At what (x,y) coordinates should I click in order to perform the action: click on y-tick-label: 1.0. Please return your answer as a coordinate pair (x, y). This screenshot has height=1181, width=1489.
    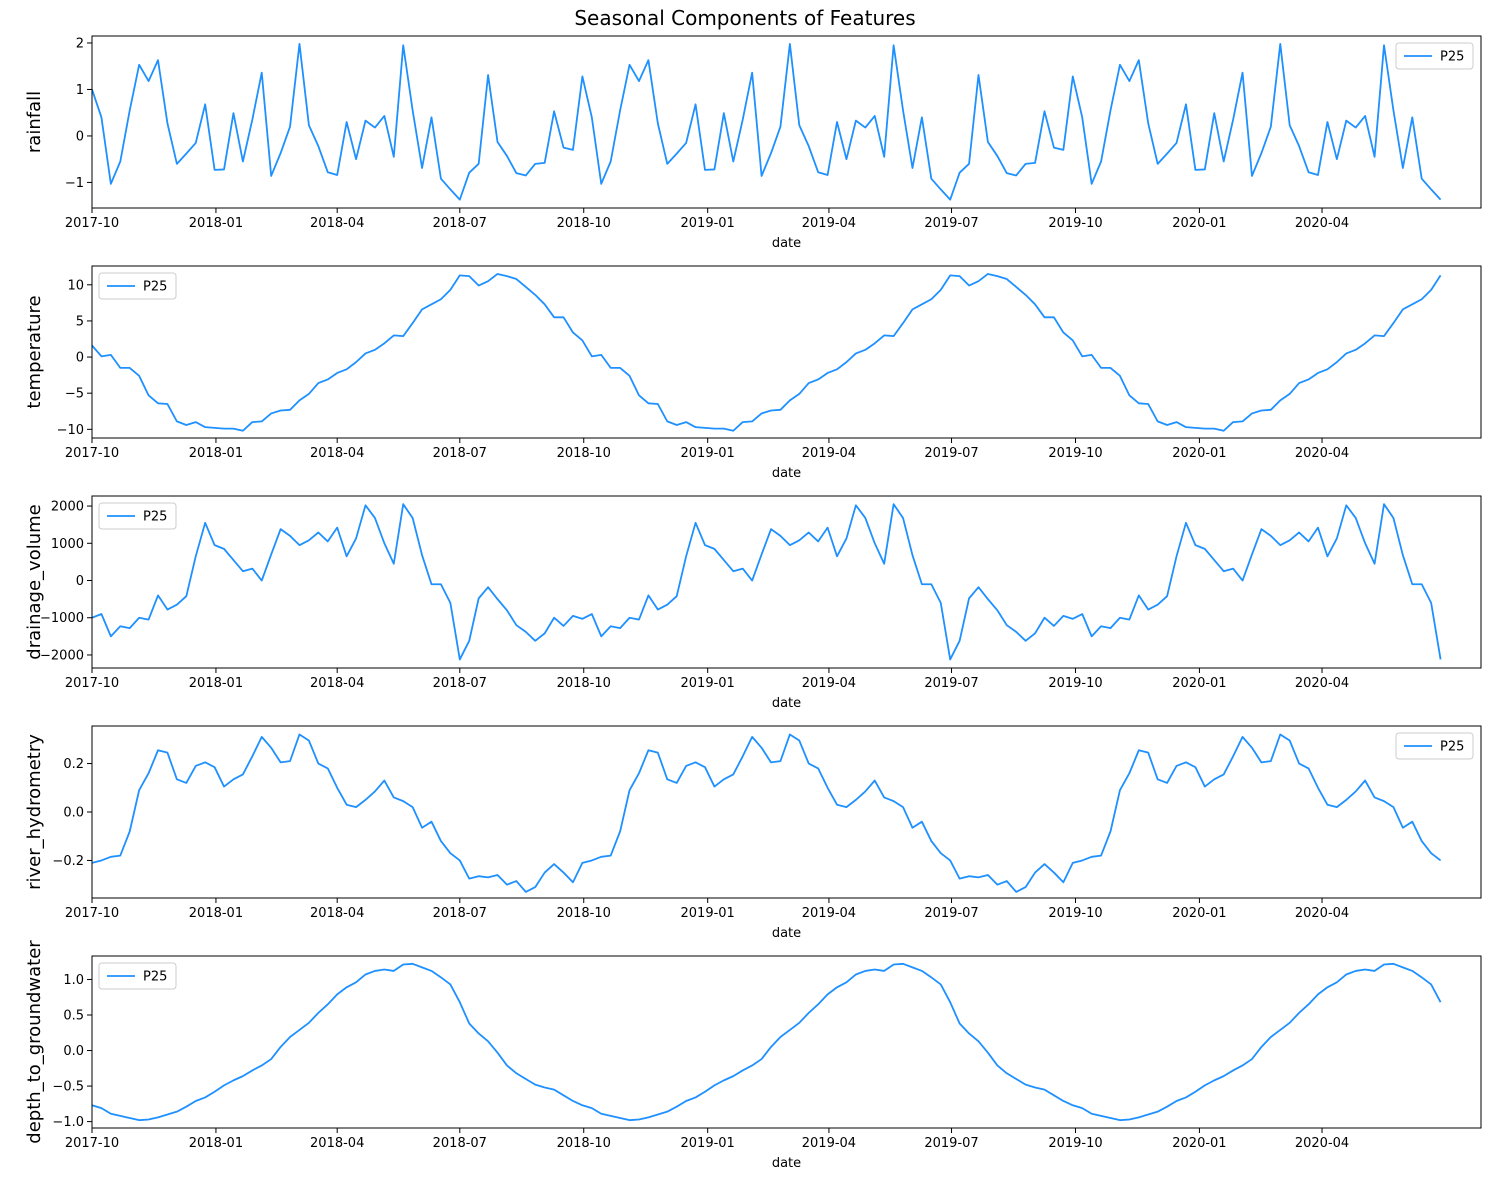
    Looking at the image, I should click on (73, 980).